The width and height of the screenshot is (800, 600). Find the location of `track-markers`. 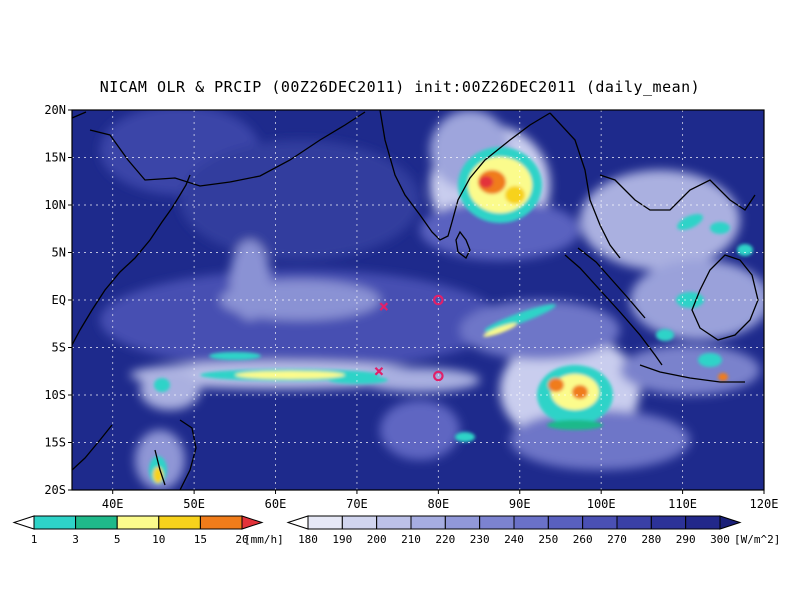

track-markers is located at coordinates (409, 338).